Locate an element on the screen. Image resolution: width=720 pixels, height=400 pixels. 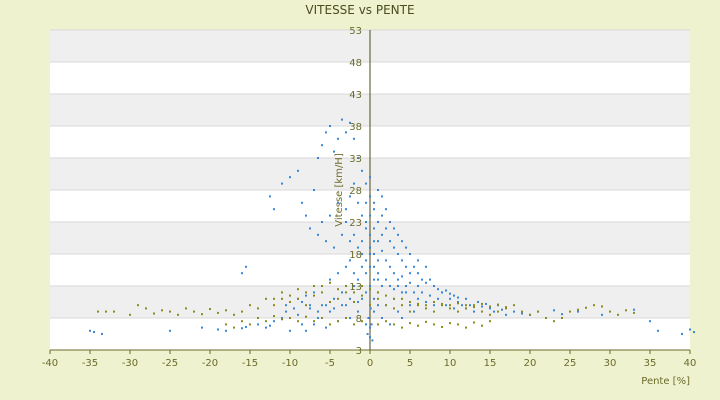
x-tick-label: -40 is located at coordinates (50, 363).